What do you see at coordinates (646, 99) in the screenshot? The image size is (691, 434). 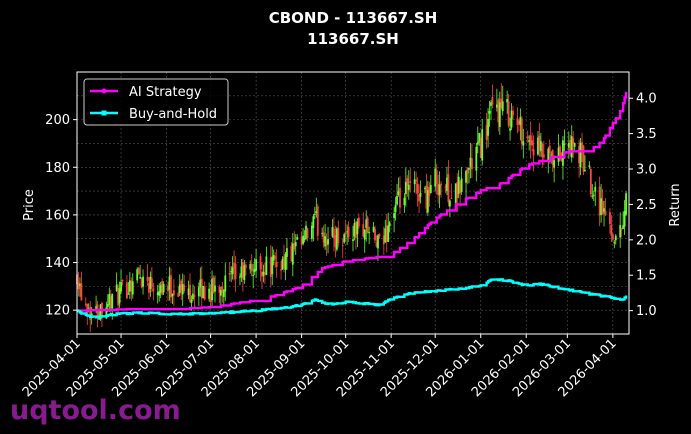 I see `y-right-tick-label: 4.0` at bounding box center [646, 99].